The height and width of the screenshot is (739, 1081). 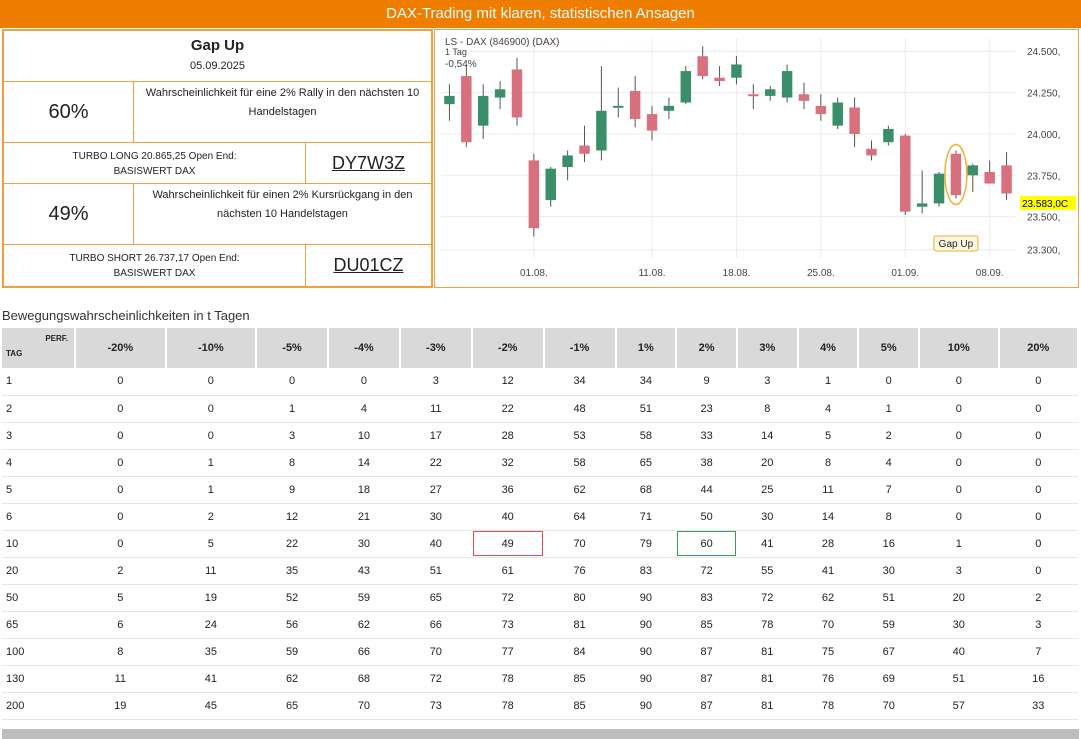 I want to click on table-cell: 28, so click(x=828, y=544).